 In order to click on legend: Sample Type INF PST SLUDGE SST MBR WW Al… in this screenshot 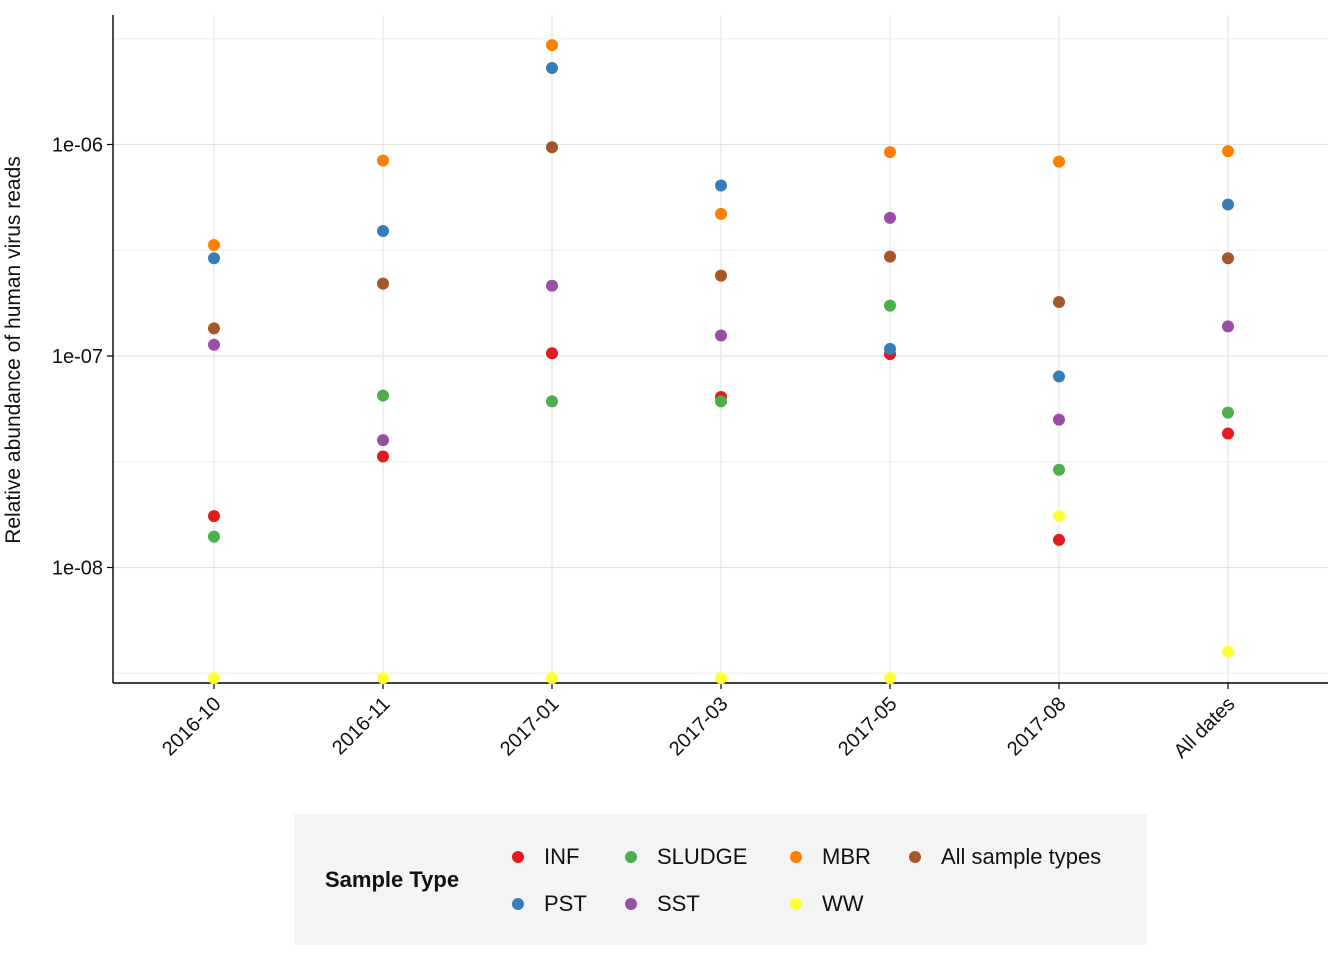, I will do `click(720, 879)`.